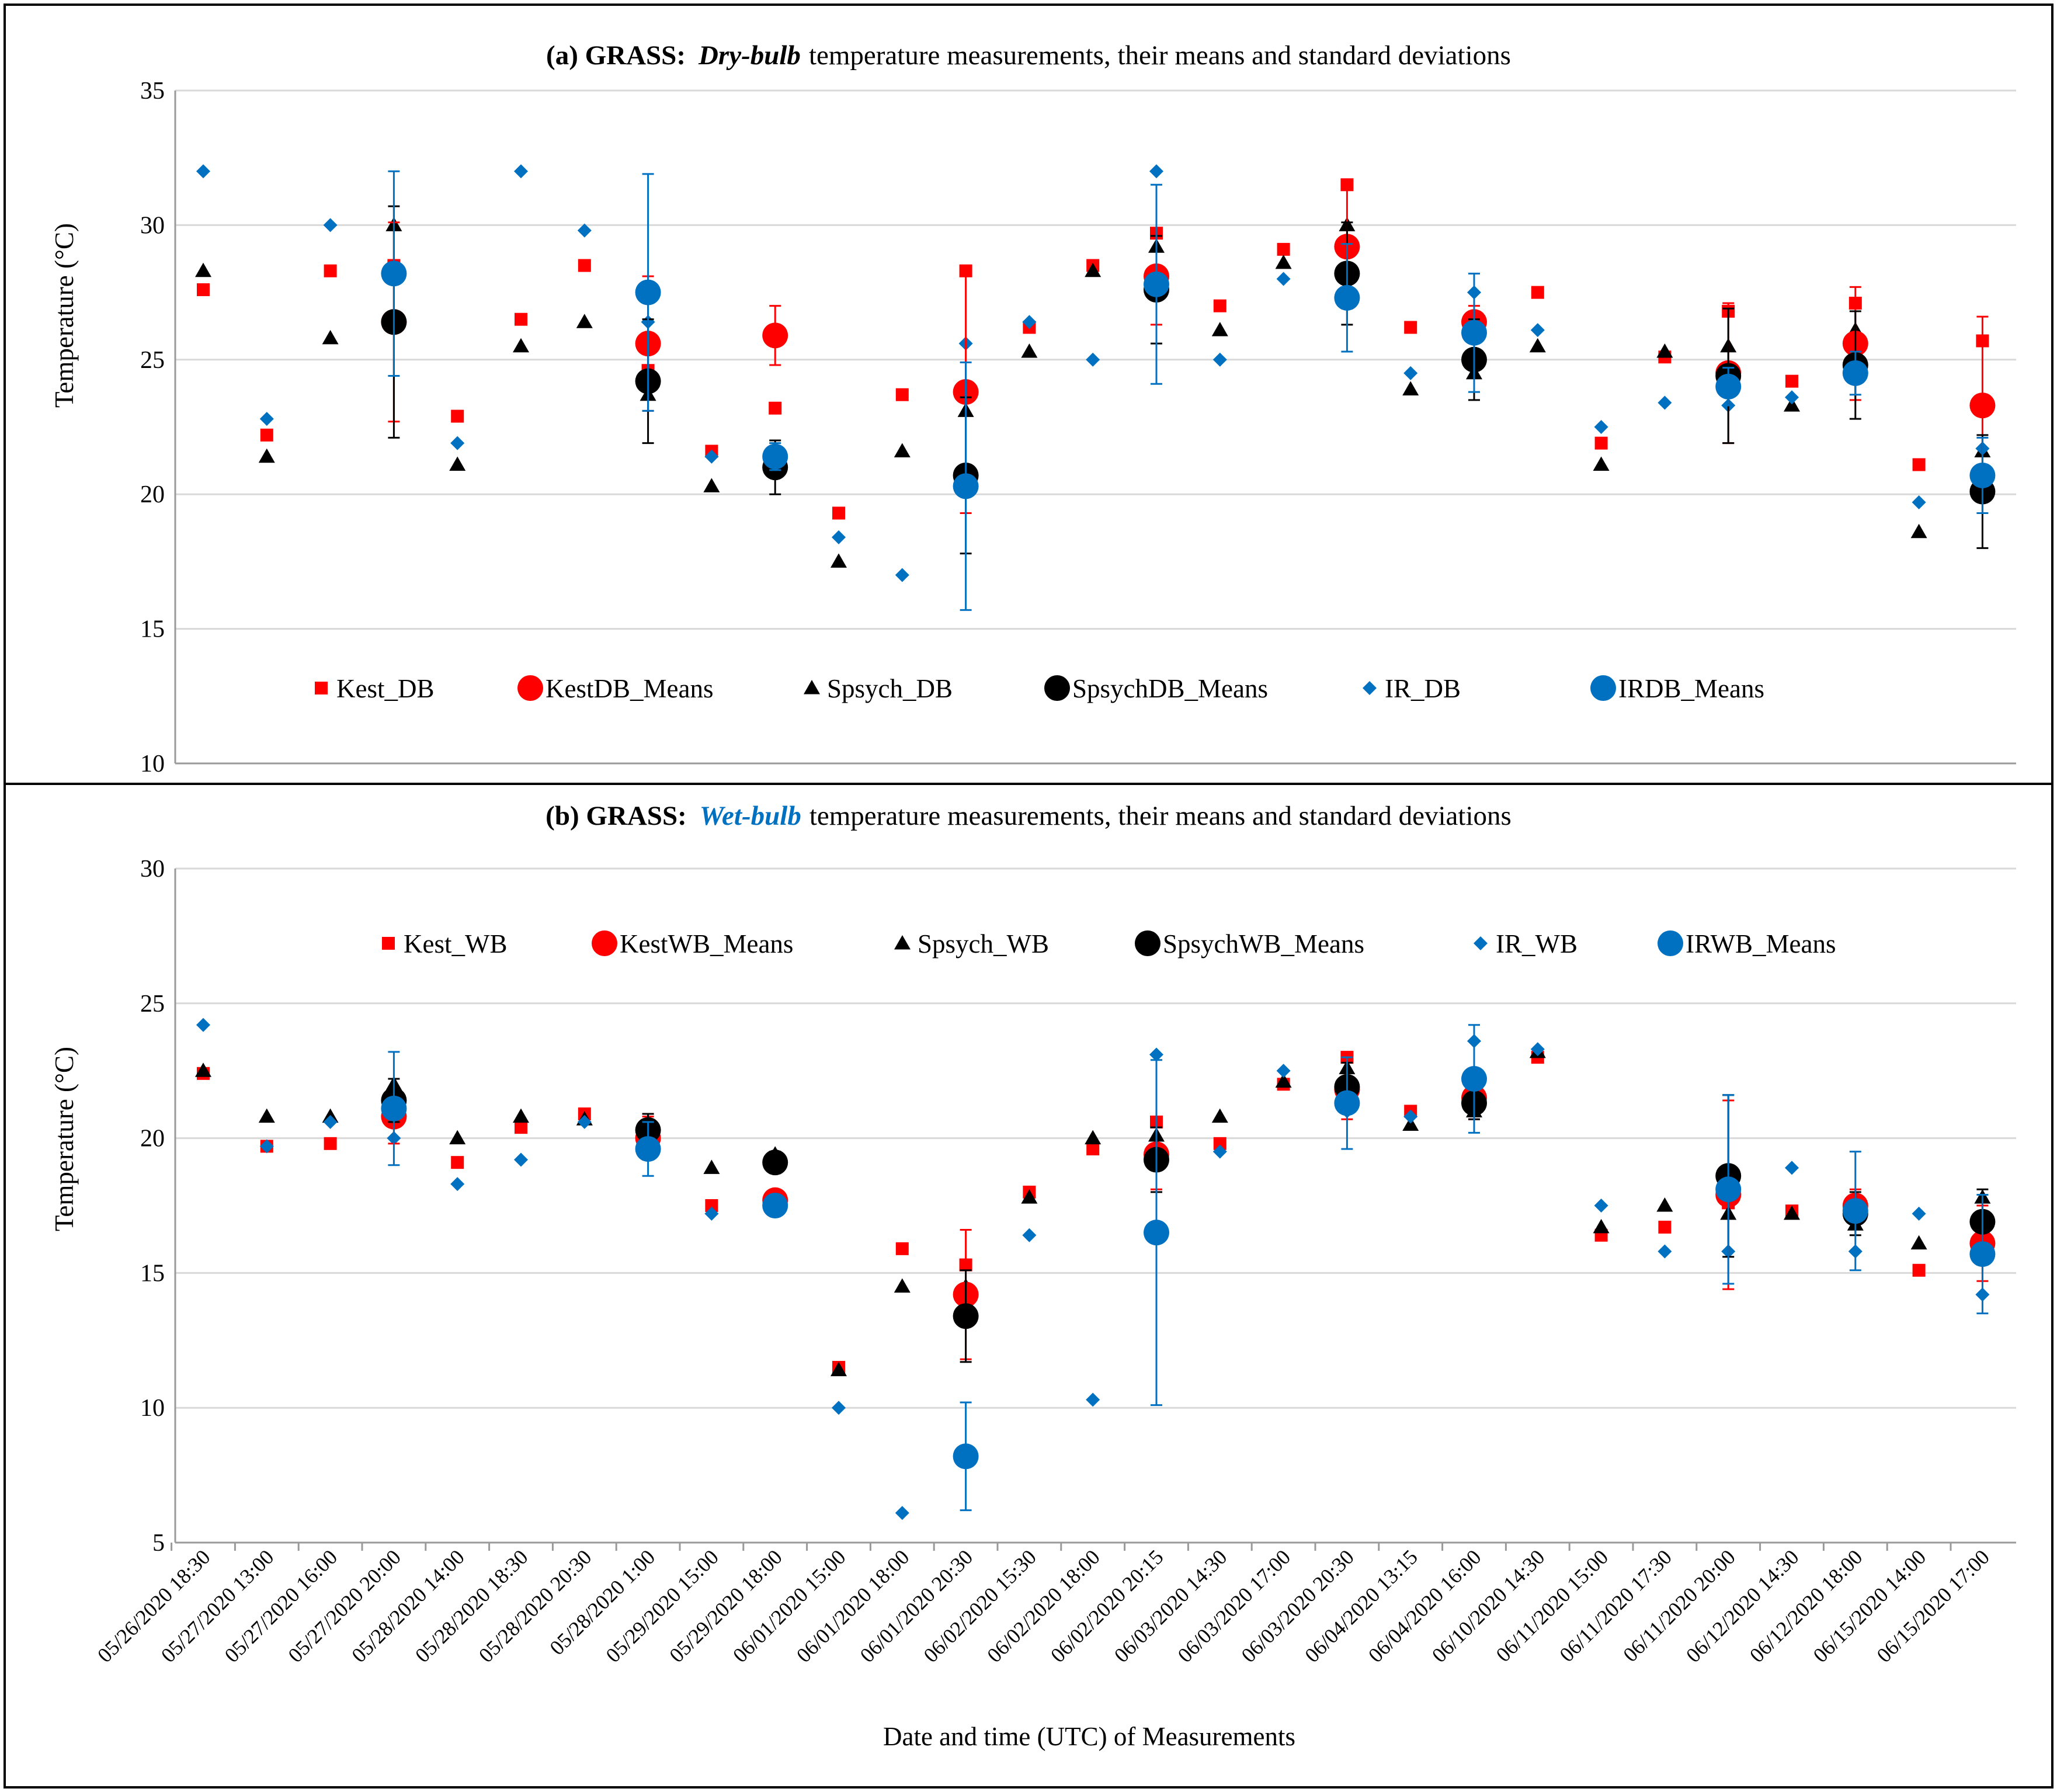 The height and width of the screenshot is (1792, 2057). I want to click on legend-label: KestWB_Means, so click(706, 943).